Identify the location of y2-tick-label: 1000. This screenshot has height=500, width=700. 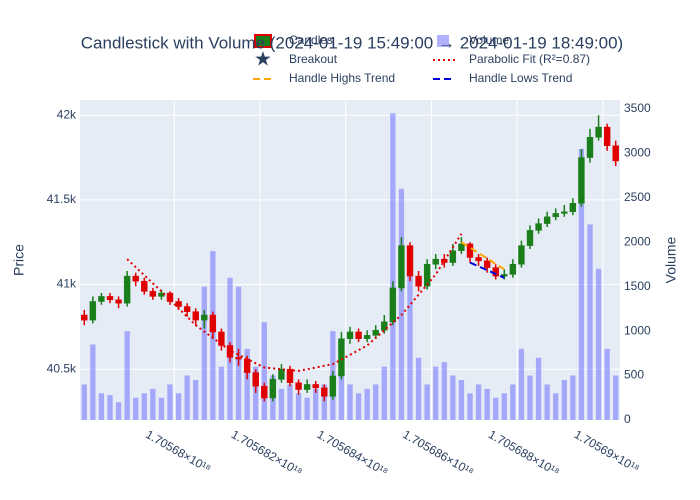
(637, 330).